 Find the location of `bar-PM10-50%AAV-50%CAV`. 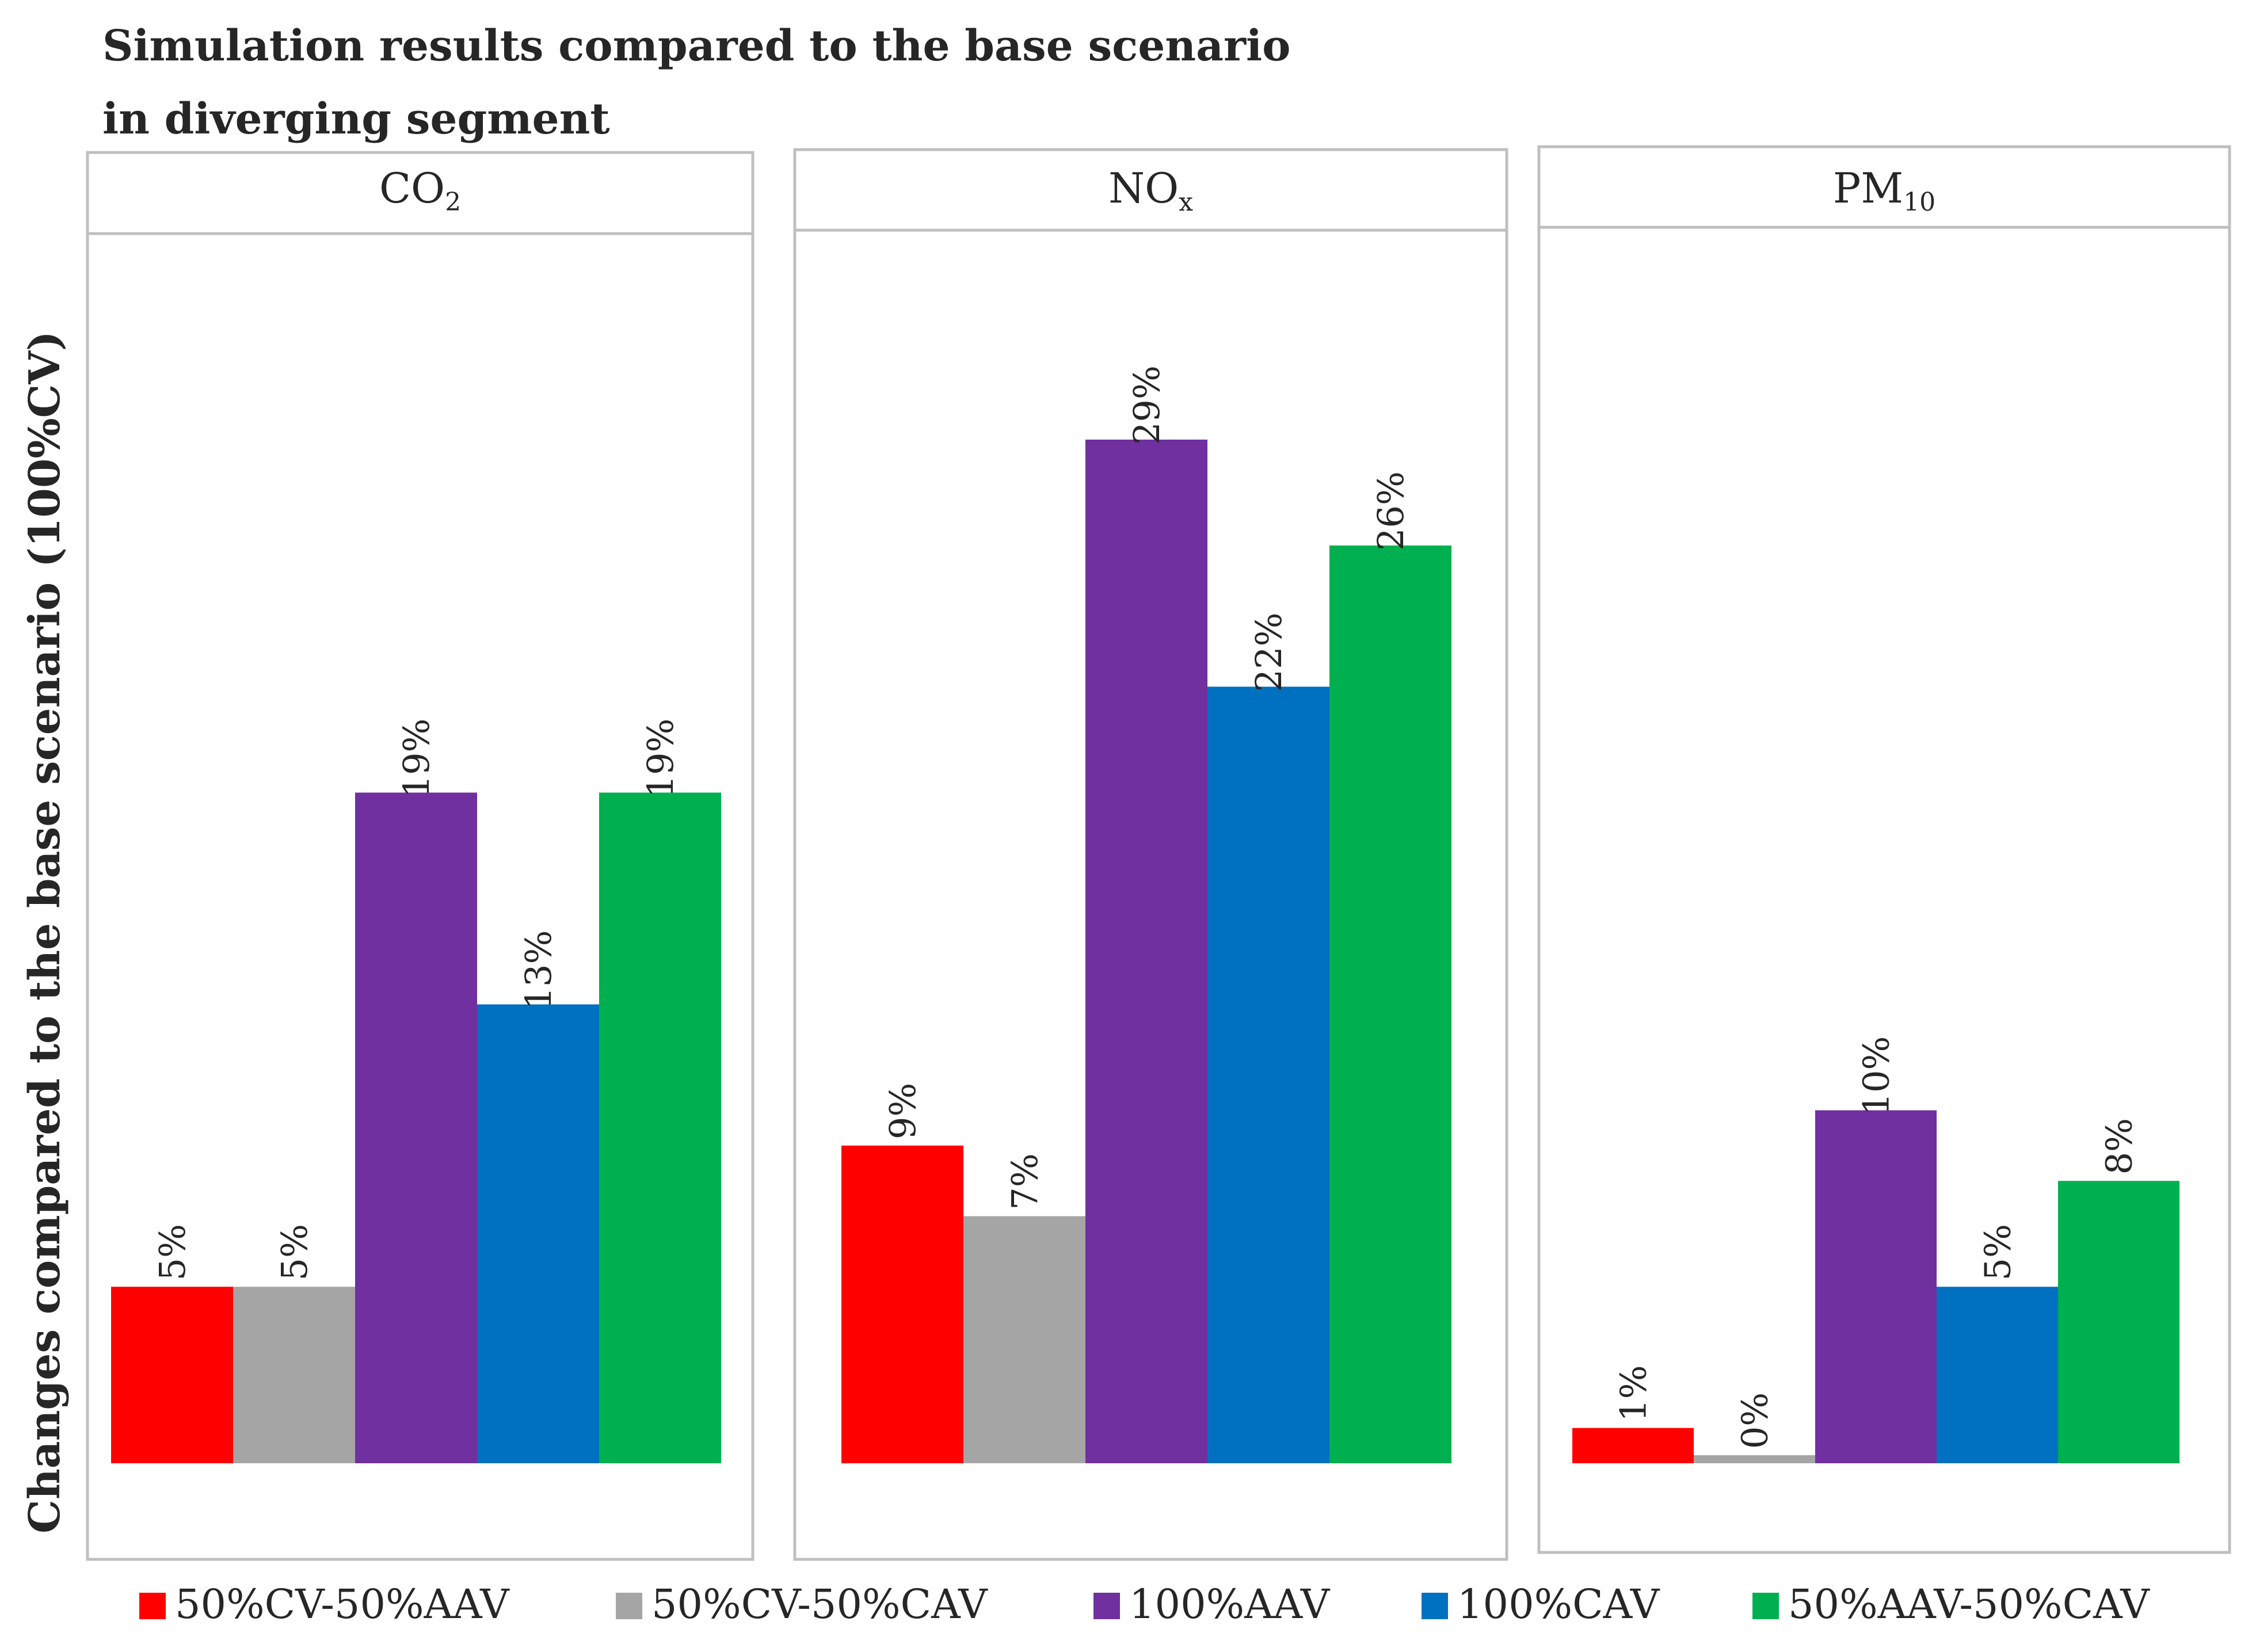

bar-PM10-50%AAV-50%CAV is located at coordinates (2118, 1322).